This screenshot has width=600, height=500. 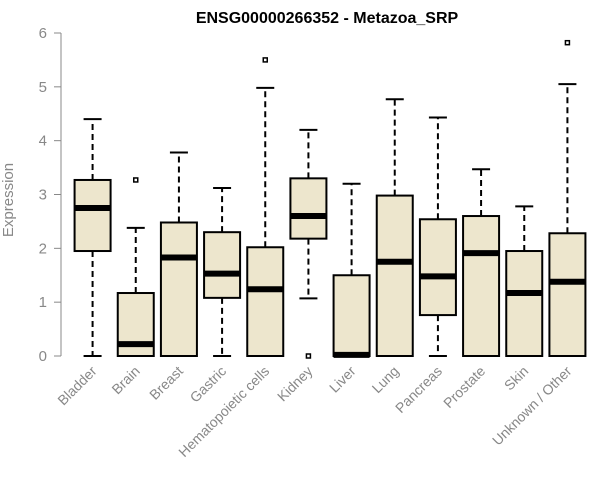 What do you see at coordinates (125, 380) in the screenshot?
I see `x-tick-label: Brain` at bounding box center [125, 380].